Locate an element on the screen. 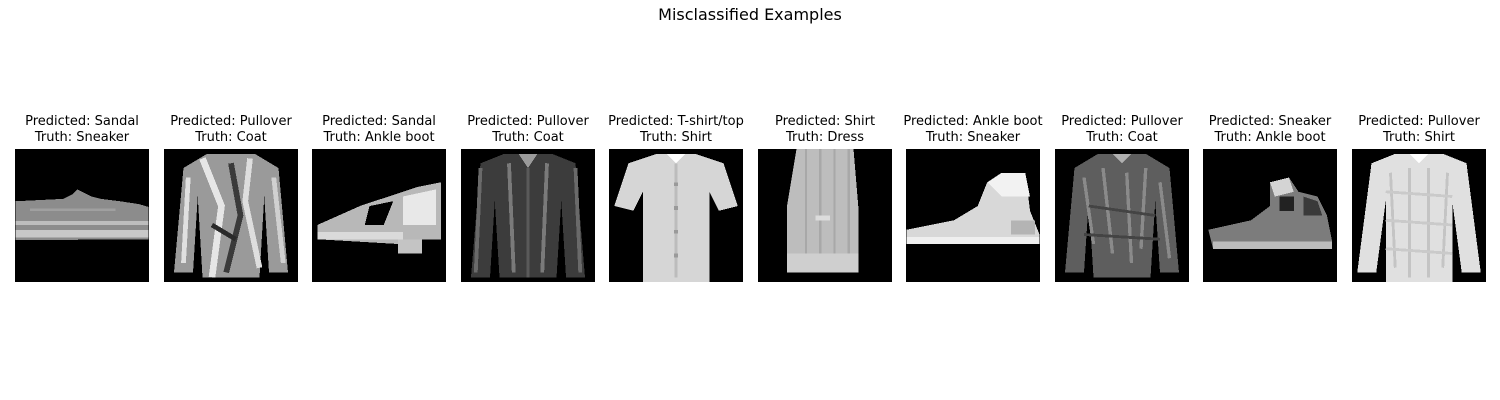 The width and height of the screenshot is (1500, 400). panel-title: Predicted: T-shirt/top Truth: Shirt is located at coordinates (676, 130).